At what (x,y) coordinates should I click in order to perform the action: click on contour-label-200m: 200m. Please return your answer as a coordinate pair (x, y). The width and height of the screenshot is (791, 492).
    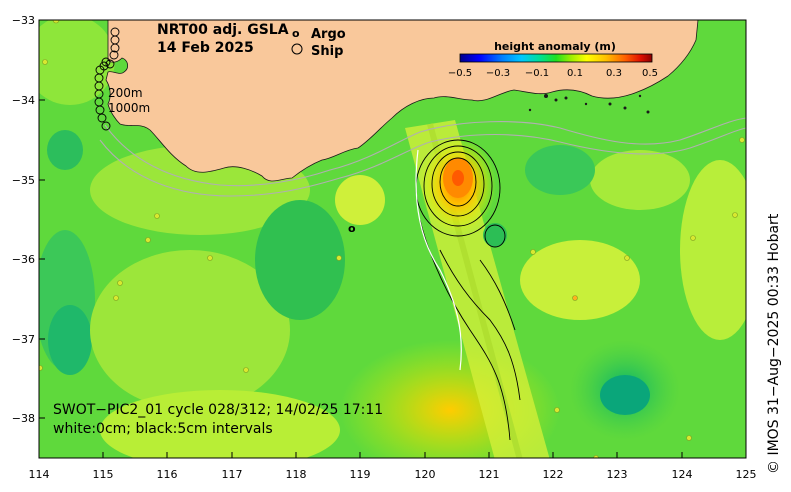
    Looking at the image, I should click on (125, 93).